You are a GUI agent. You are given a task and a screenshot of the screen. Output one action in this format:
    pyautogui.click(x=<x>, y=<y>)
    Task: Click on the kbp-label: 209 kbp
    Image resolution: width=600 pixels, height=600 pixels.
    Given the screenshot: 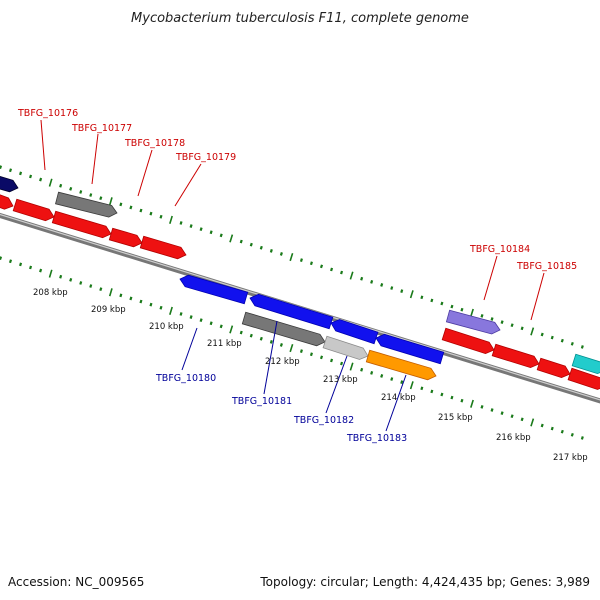 What is the action you would take?
    pyautogui.click(x=108, y=310)
    